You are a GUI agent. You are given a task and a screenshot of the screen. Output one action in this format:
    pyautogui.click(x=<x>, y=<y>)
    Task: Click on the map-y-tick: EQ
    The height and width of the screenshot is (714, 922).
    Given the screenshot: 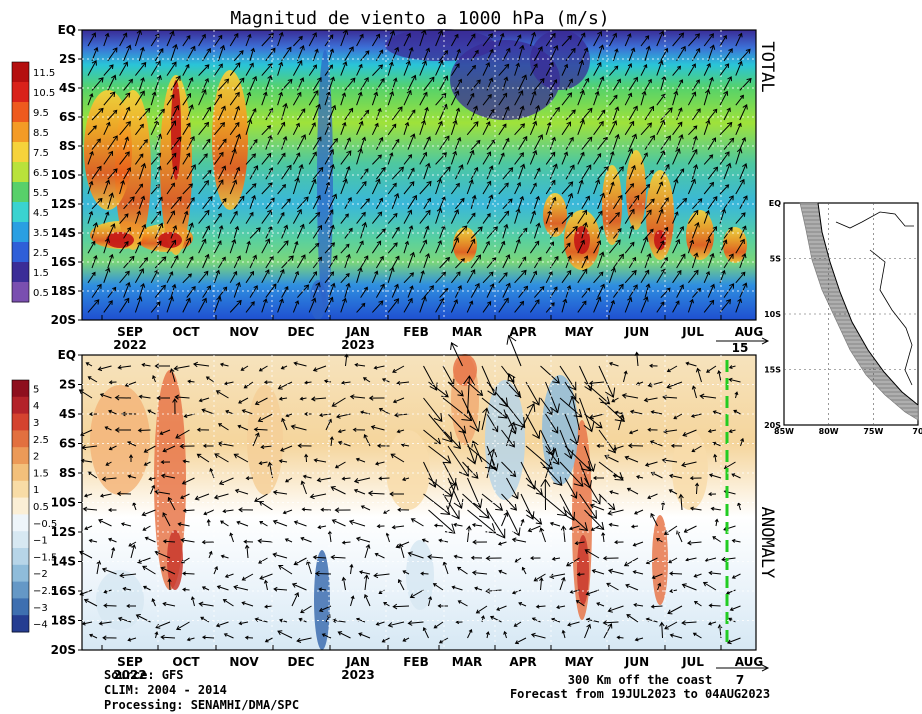 What is the action you would take?
    pyautogui.click(x=775, y=203)
    